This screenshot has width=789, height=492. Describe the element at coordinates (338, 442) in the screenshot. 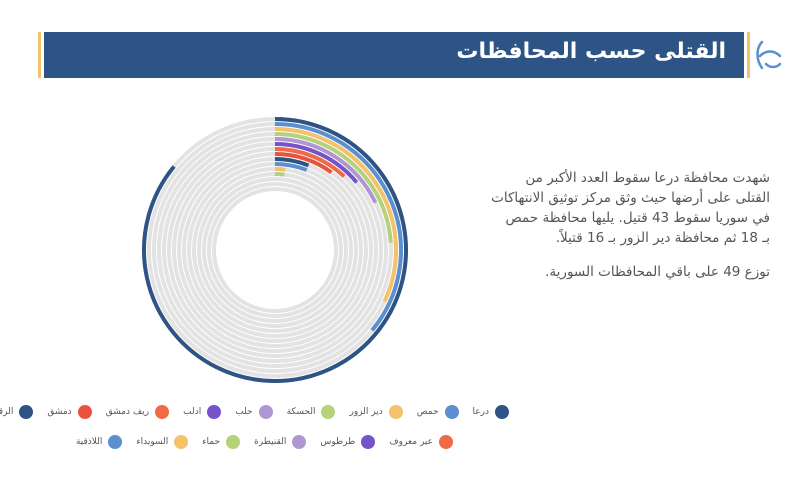

I see `legend-label: طرطوس` at that location.